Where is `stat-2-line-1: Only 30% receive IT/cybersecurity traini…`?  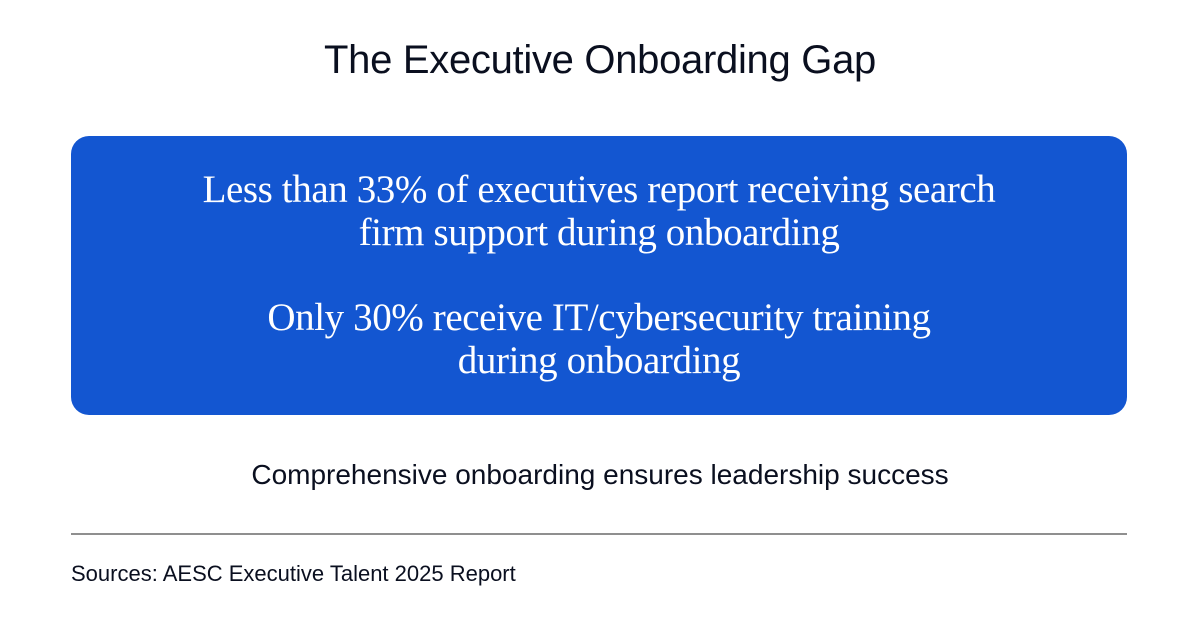 stat-2-line-1: Only 30% receive IT/cybersecurity traini… is located at coordinates (599, 317).